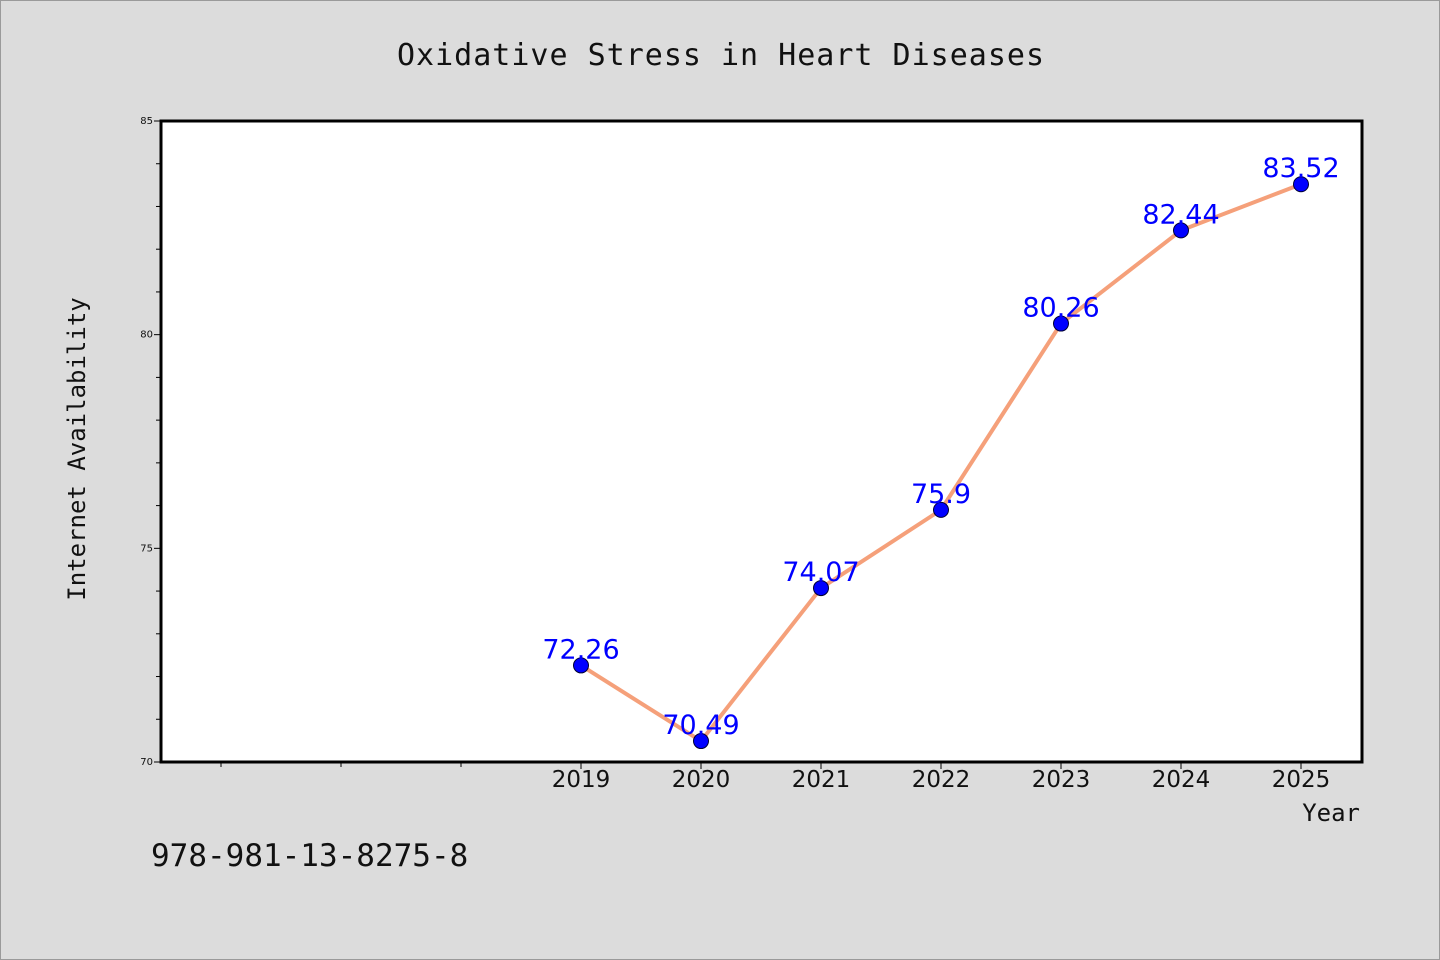 The height and width of the screenshot is (960, 1440). Describe the element at coordinates (1060, 308) in the screenshot. I see `data-label: 80.26` at that location.